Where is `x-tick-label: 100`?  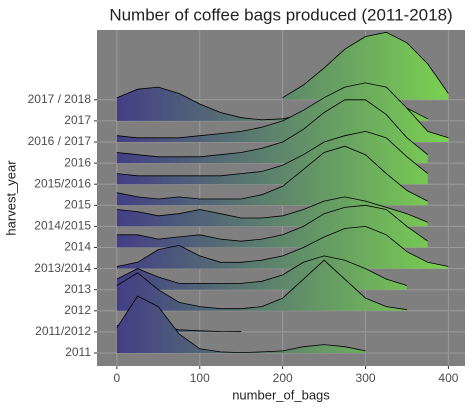
x-tick-label: 100 is located at coordinates (200, 378).